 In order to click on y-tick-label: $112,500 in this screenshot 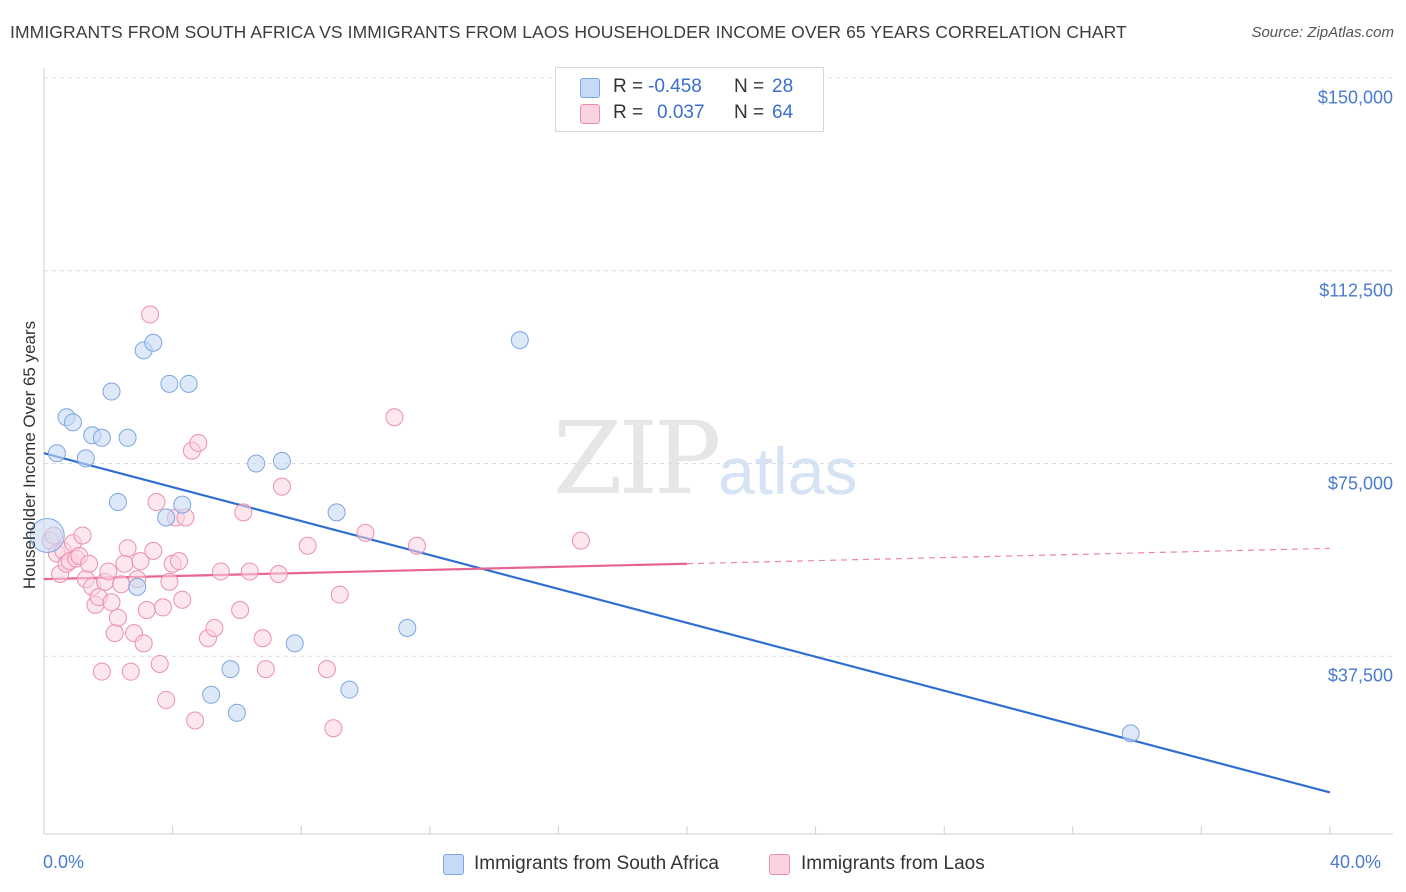, I will do `click(1356, 290)`.